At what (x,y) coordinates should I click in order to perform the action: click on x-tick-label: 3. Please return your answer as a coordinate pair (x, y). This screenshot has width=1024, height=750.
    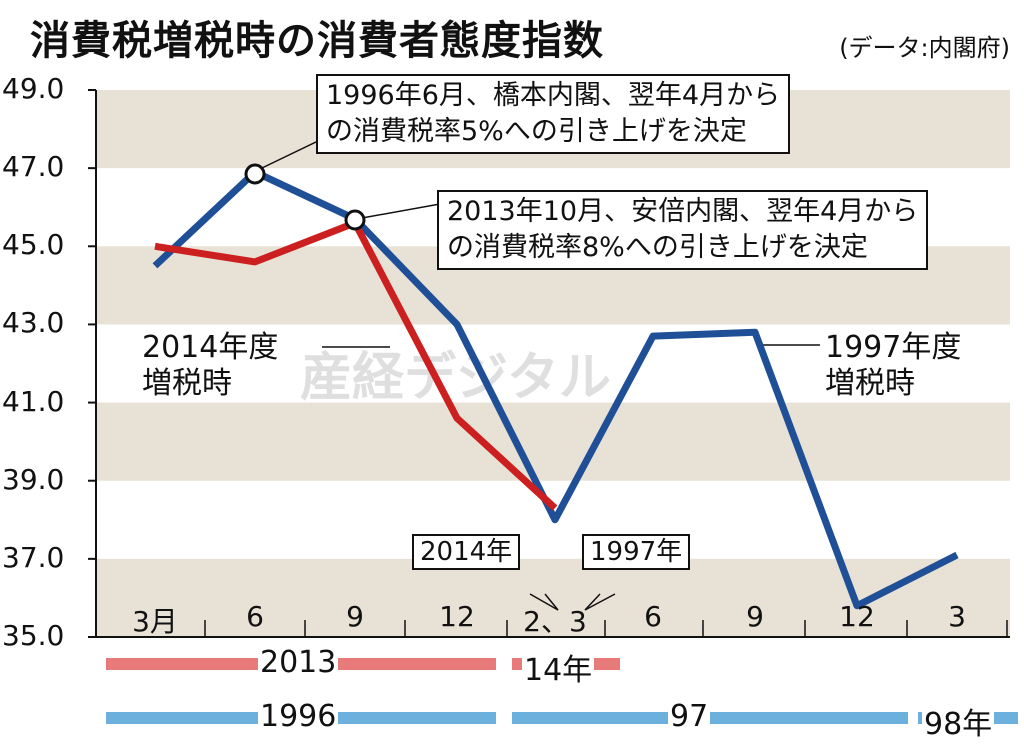
    Looking at the image, I should click on (957, 616).